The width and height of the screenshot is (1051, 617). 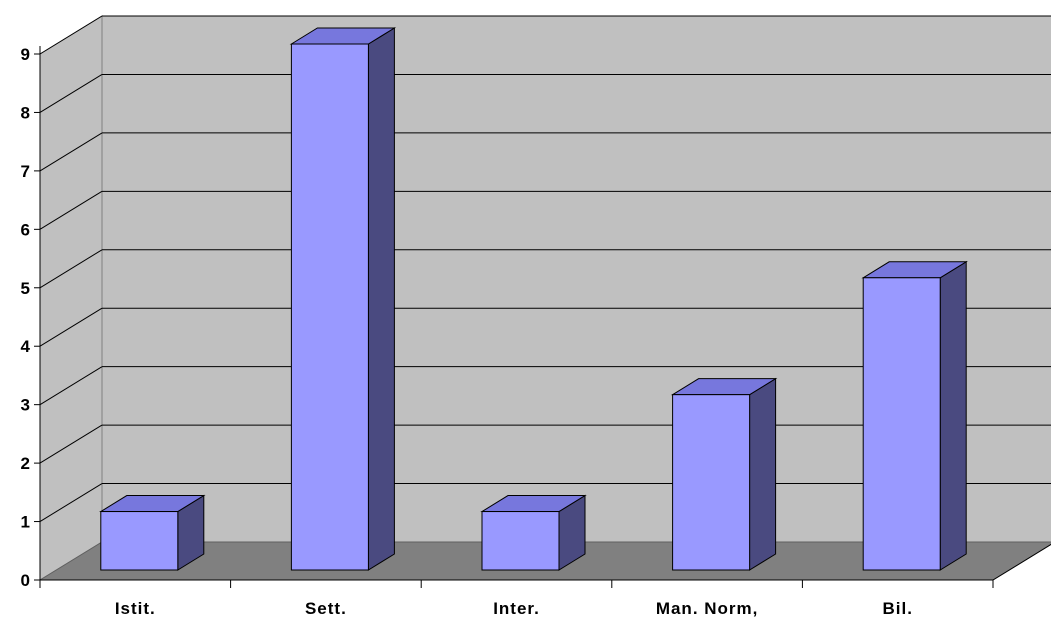 What do you see at coordinates (135, 608) in the screenshot?
I see `x-category-label: Istit.` at bounding box center [135, 608].